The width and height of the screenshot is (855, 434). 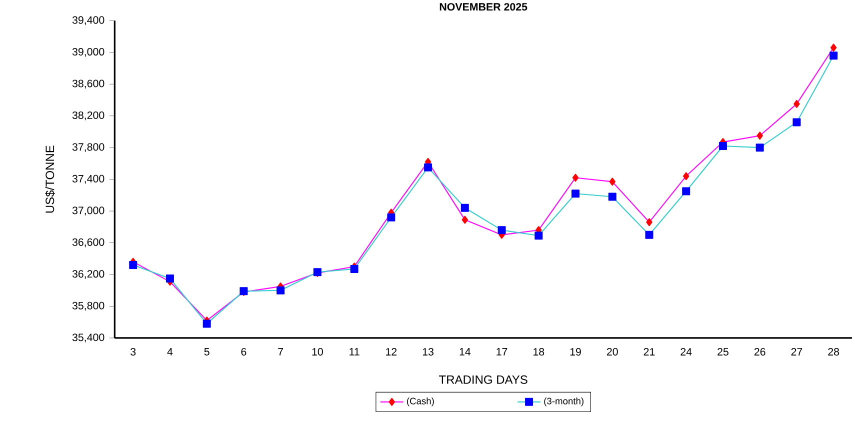 I want to click on x-tick-label: 20, so click(x=612, y=352).